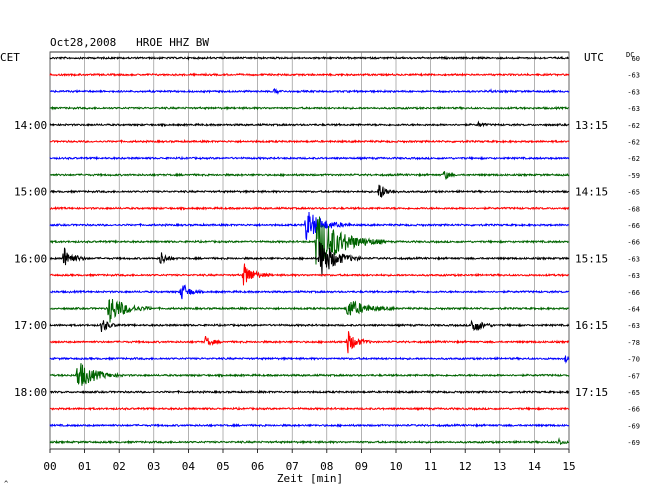 The image size is (650, 494). I want to click on right-time-label: 16:15, so click(591, 325).